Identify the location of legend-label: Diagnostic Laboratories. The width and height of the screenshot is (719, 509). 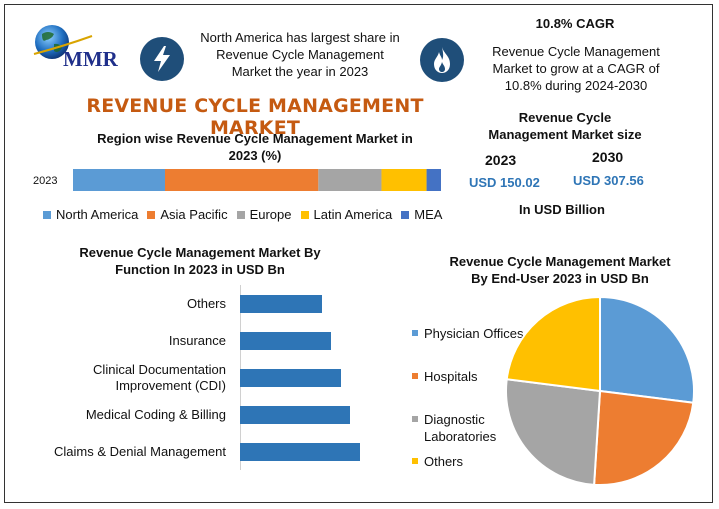
(460, 428).